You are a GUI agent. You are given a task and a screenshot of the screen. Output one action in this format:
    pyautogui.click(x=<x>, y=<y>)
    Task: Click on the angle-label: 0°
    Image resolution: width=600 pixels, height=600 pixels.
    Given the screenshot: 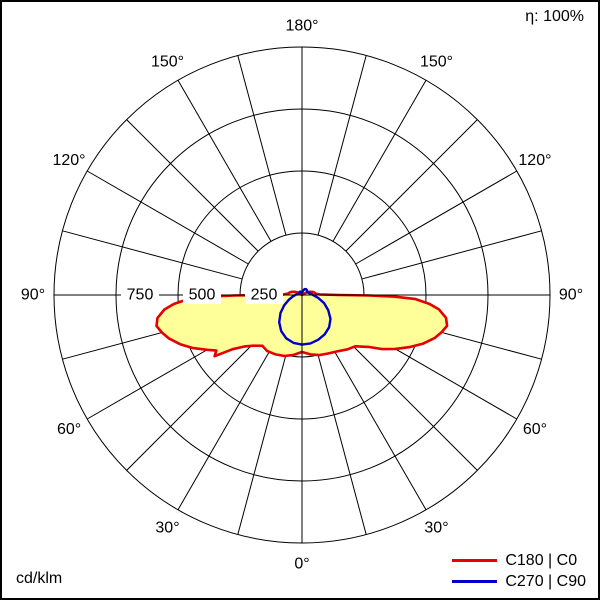 What is the action you would take?
    pyautogui.click(x=301, y=564)
    